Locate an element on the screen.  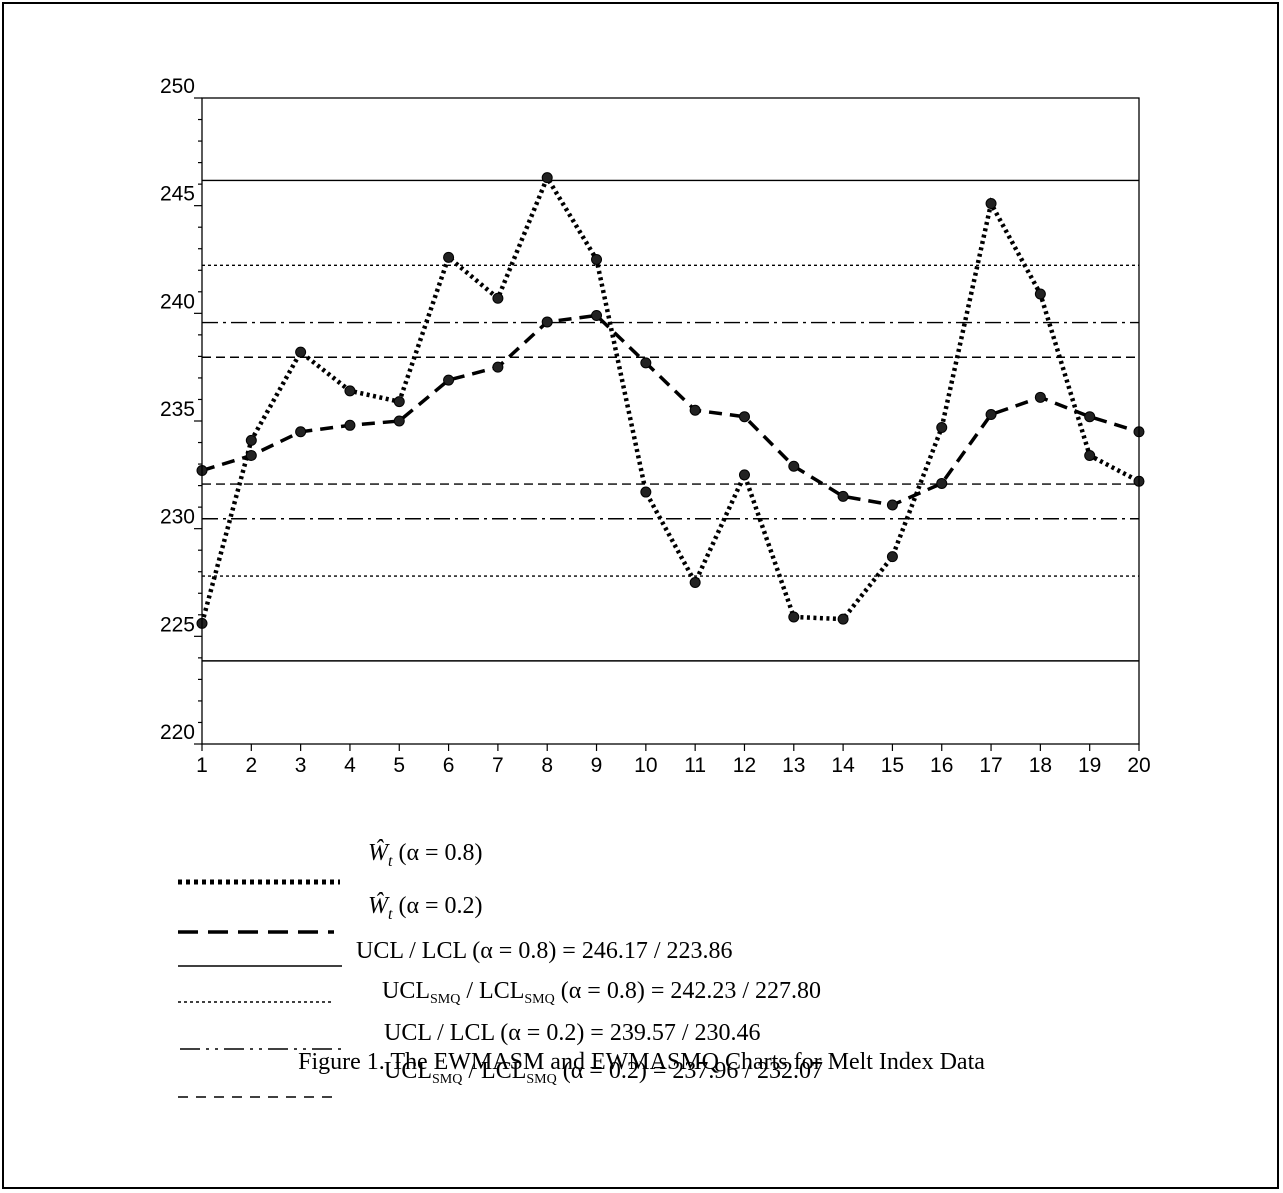
x-tick-label: 10 is located at coordinates (645, 765).